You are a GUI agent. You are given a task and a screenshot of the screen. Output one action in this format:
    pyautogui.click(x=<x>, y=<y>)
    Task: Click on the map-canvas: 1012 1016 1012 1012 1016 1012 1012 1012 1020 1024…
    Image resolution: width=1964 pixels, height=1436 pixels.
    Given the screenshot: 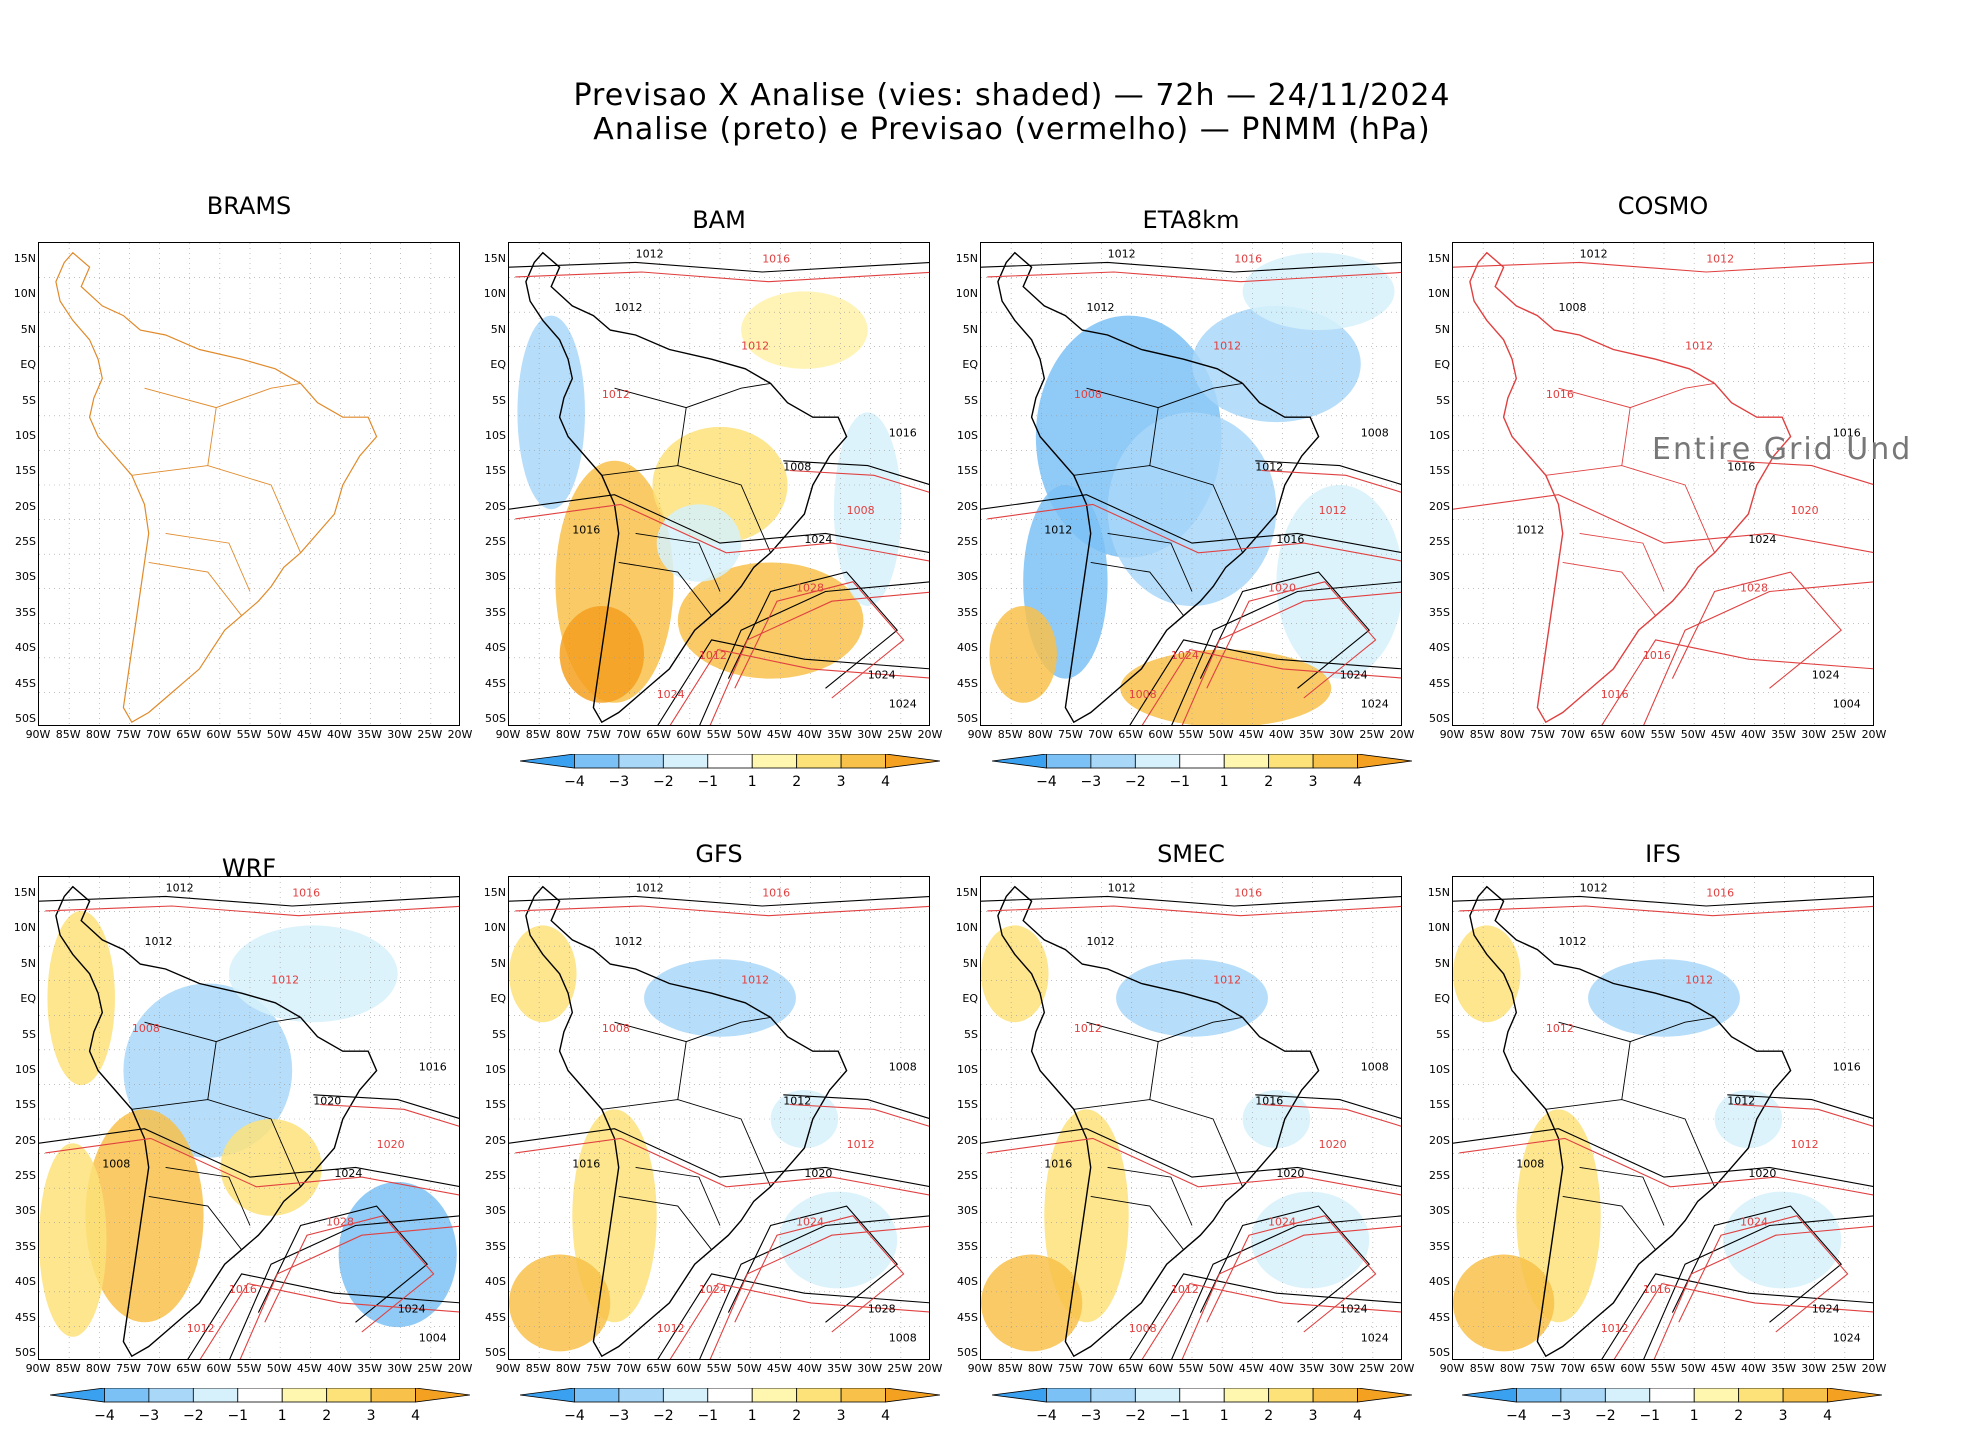 What is the action you would take?
    pyautogui.click(x=1663, y=1118)
    